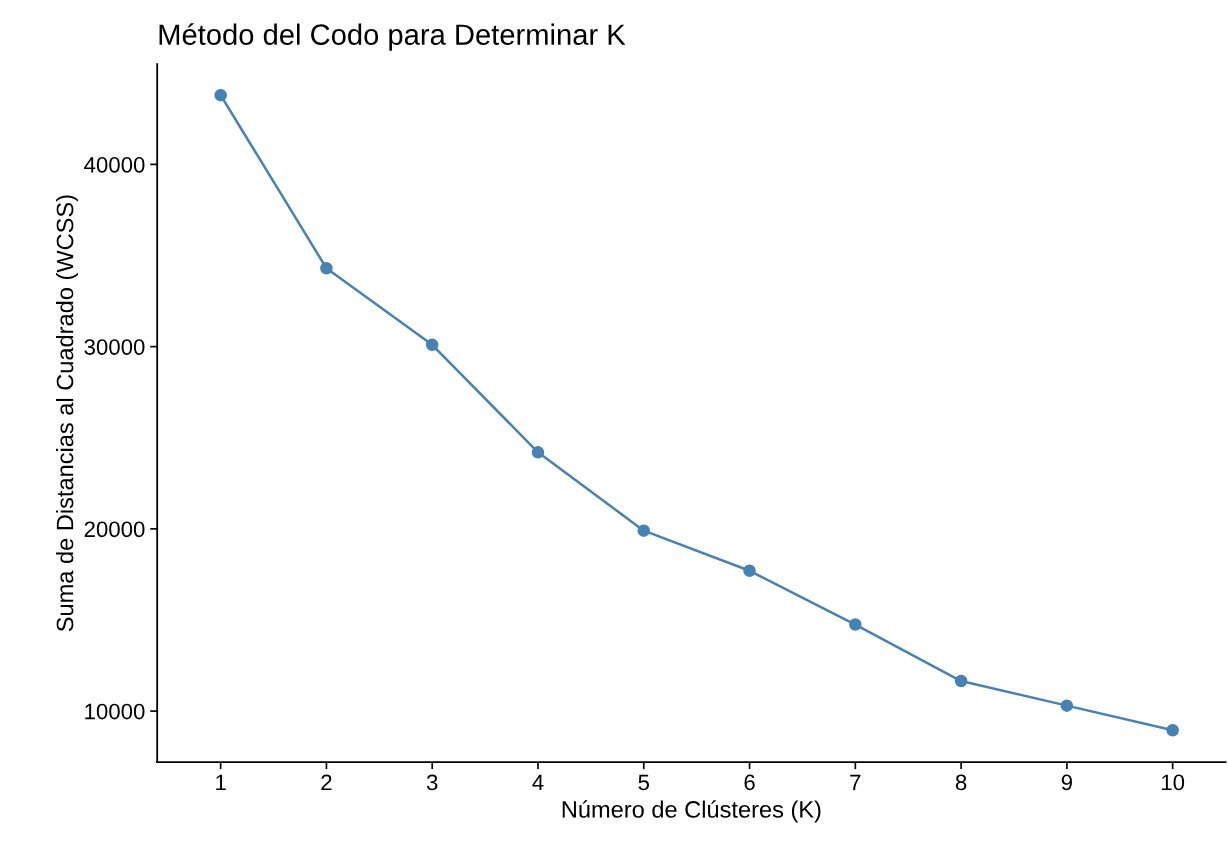 Image resolution: width=1228 pixels, height=844 pixels. What do you see at coordinates (221, 782) in the screenshot?
I see `x-tick-label: 1` at bounding box center [221, 782].